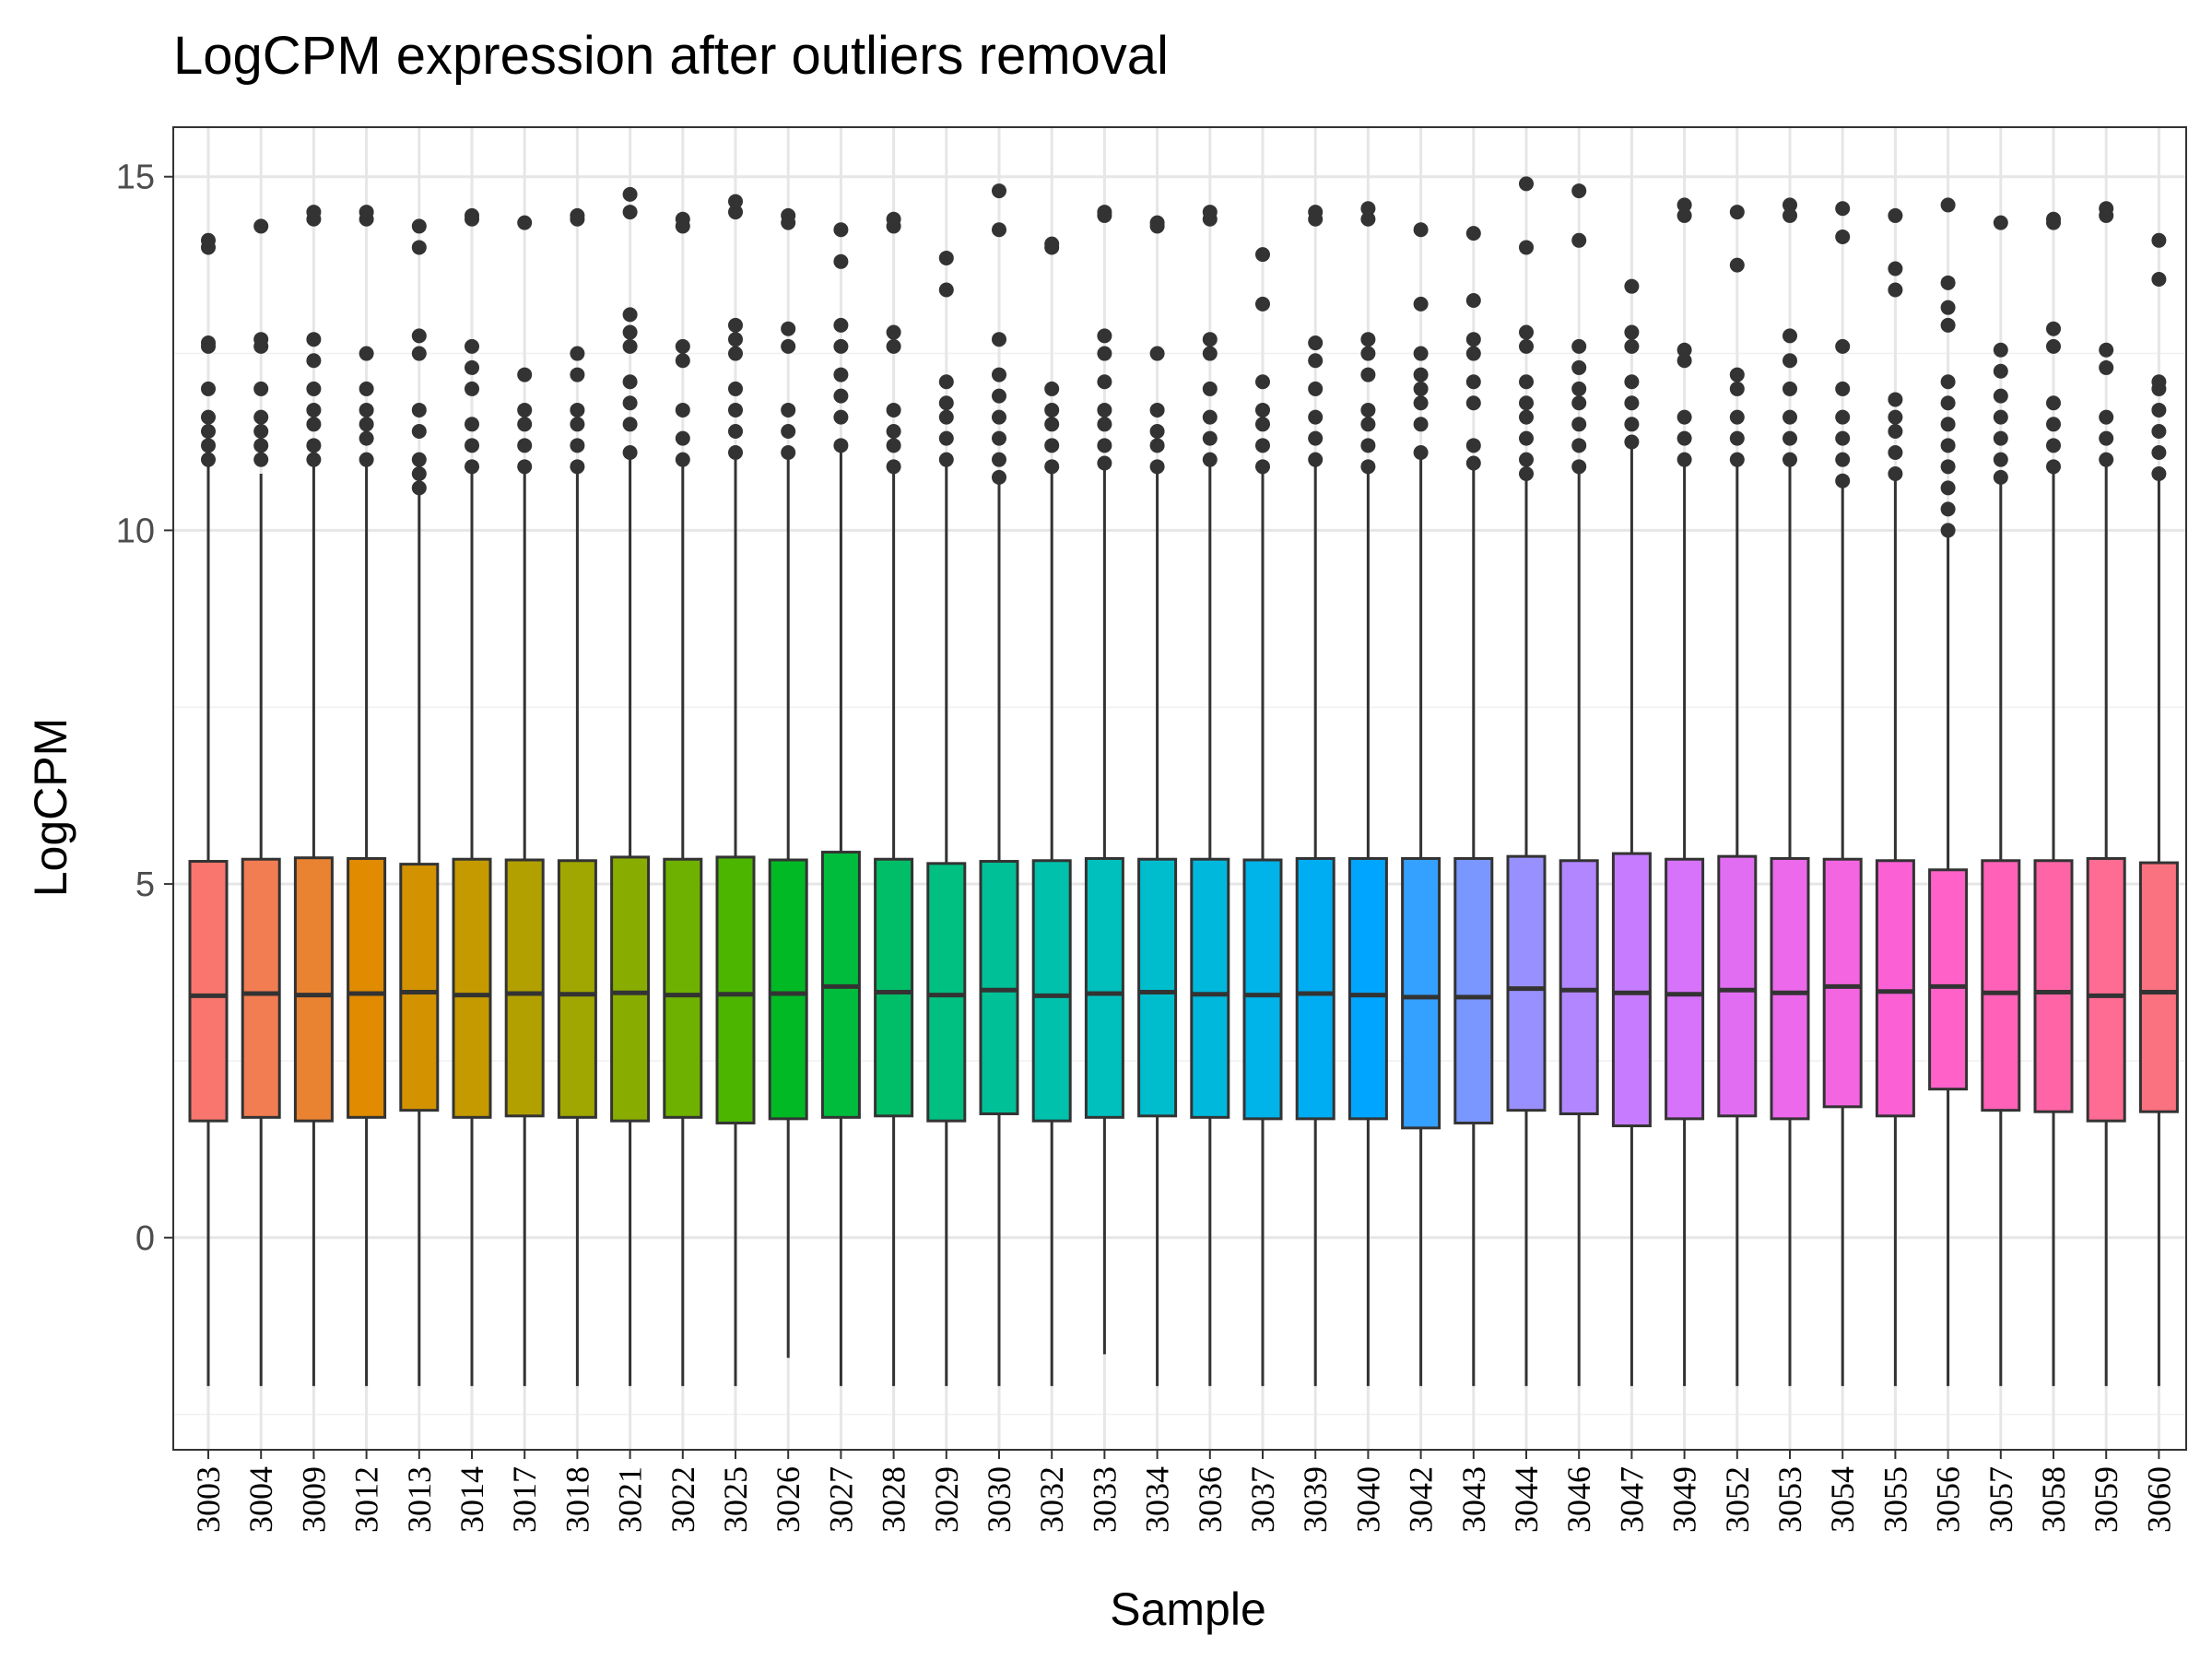  Describe the element at coordinates (208, 1499) in the screenshot. I see `x-tick-label: 3003` at that location.